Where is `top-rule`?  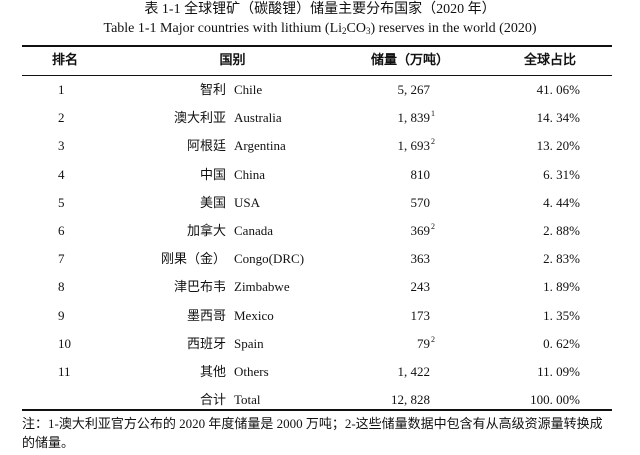 top-rule is located at coordinates (317, 46).